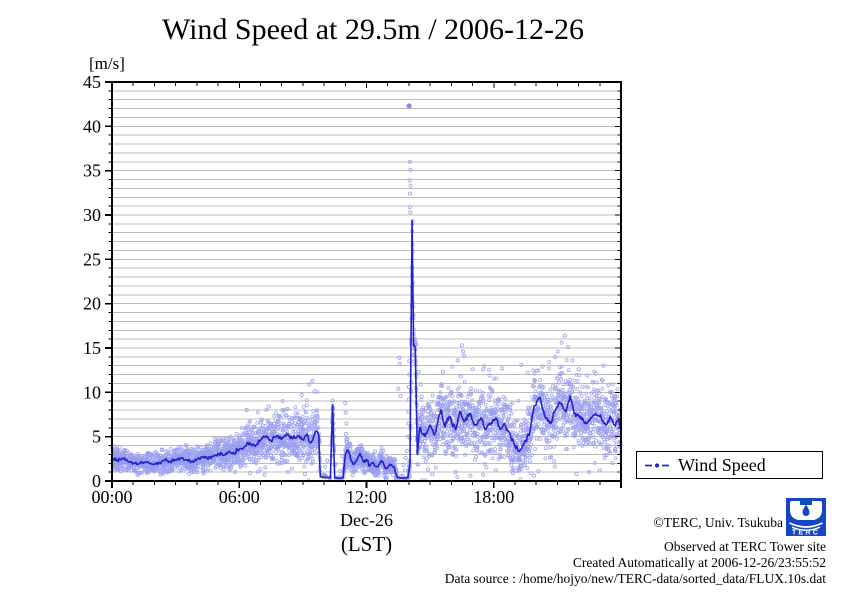 Image resolution: width=842 pixels, height=595 pixels. Describe the element at coordinates (806, 532) in the screenshot. I see `terc-logo-text: TERC` at that location.